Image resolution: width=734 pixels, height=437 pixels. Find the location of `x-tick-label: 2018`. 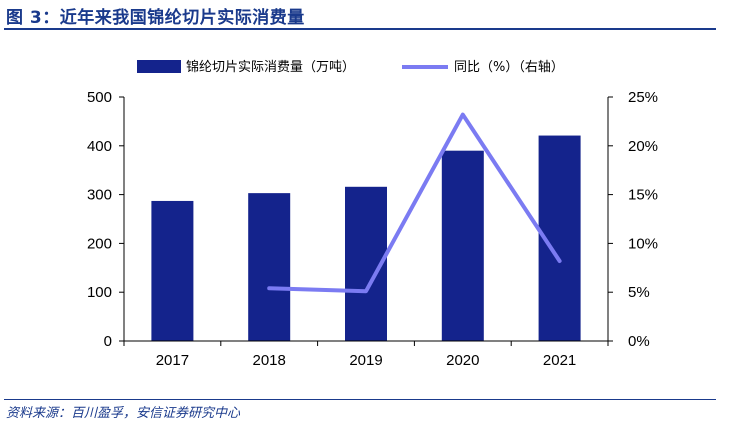

x-tick-label: 2018 is located at coordinates (269, 360).